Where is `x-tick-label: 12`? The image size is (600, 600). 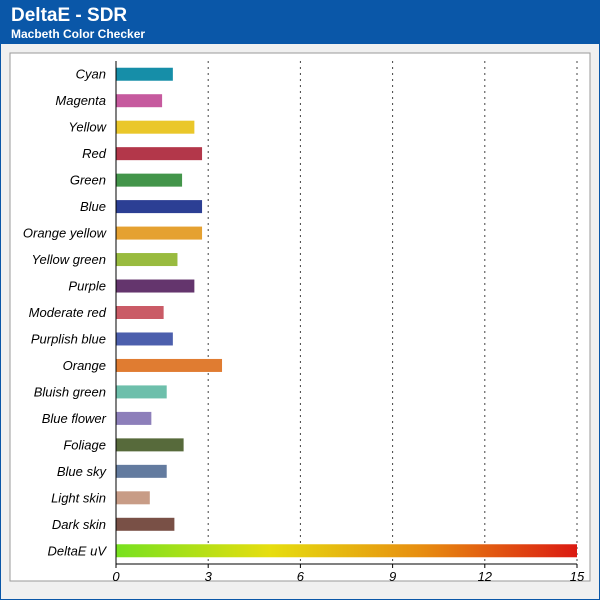
x-tick-label: 12 is located at coordinates (485, 576).